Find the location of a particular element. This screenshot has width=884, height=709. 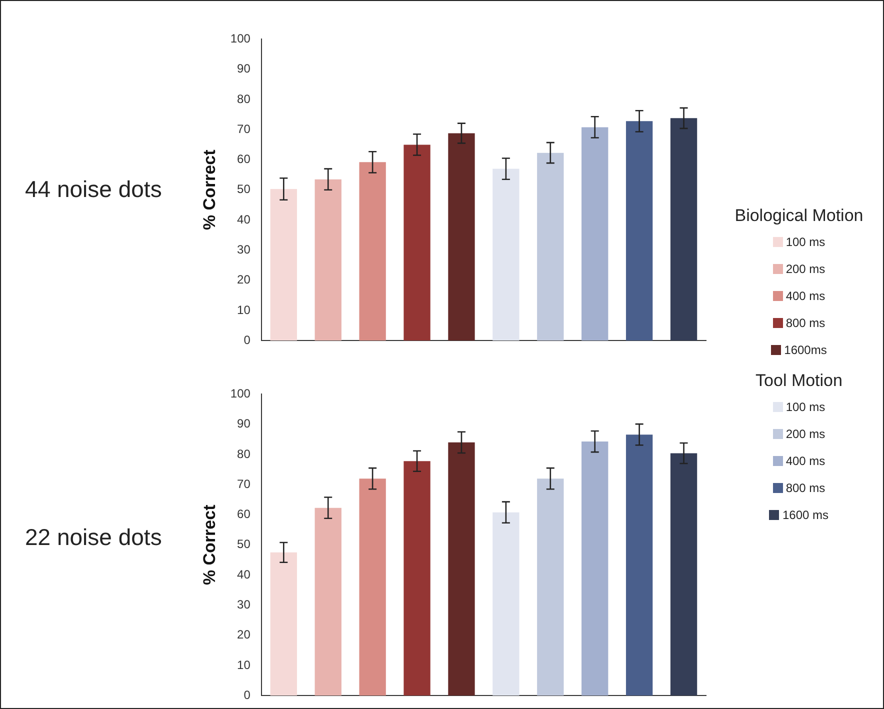

legend-label: 1600 ms is located at coordinates (805, 515).